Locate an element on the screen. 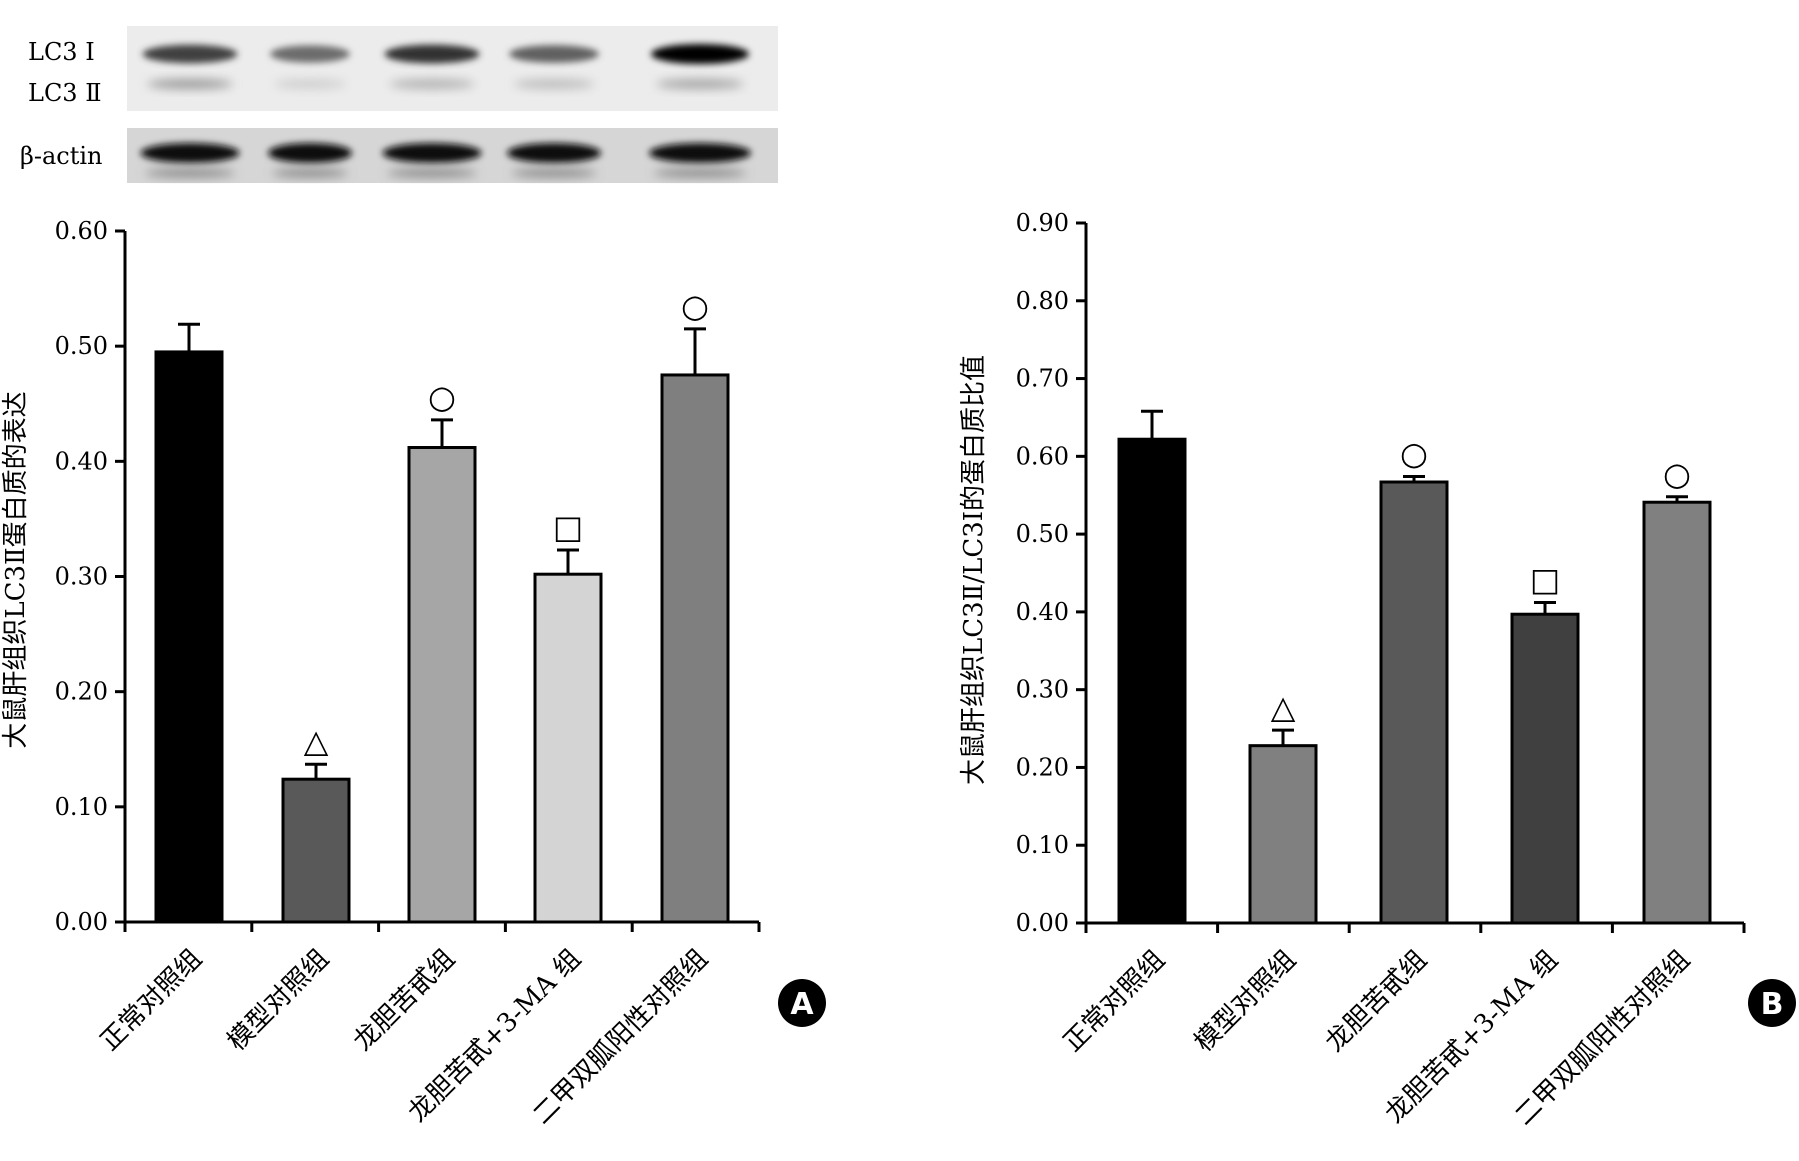  panel-a-y-tick-label: 0.20 is located at coordinates (81, 692).